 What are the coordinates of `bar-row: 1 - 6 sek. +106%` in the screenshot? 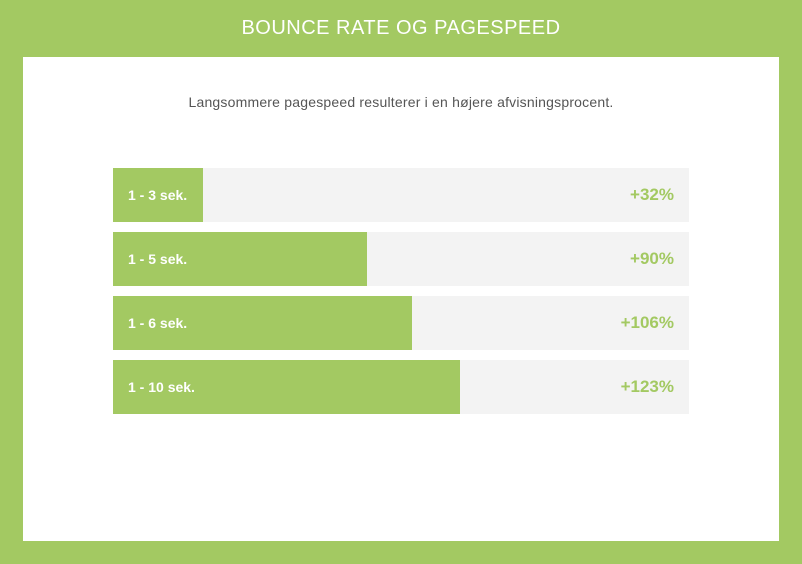 It's located at (401, 323).